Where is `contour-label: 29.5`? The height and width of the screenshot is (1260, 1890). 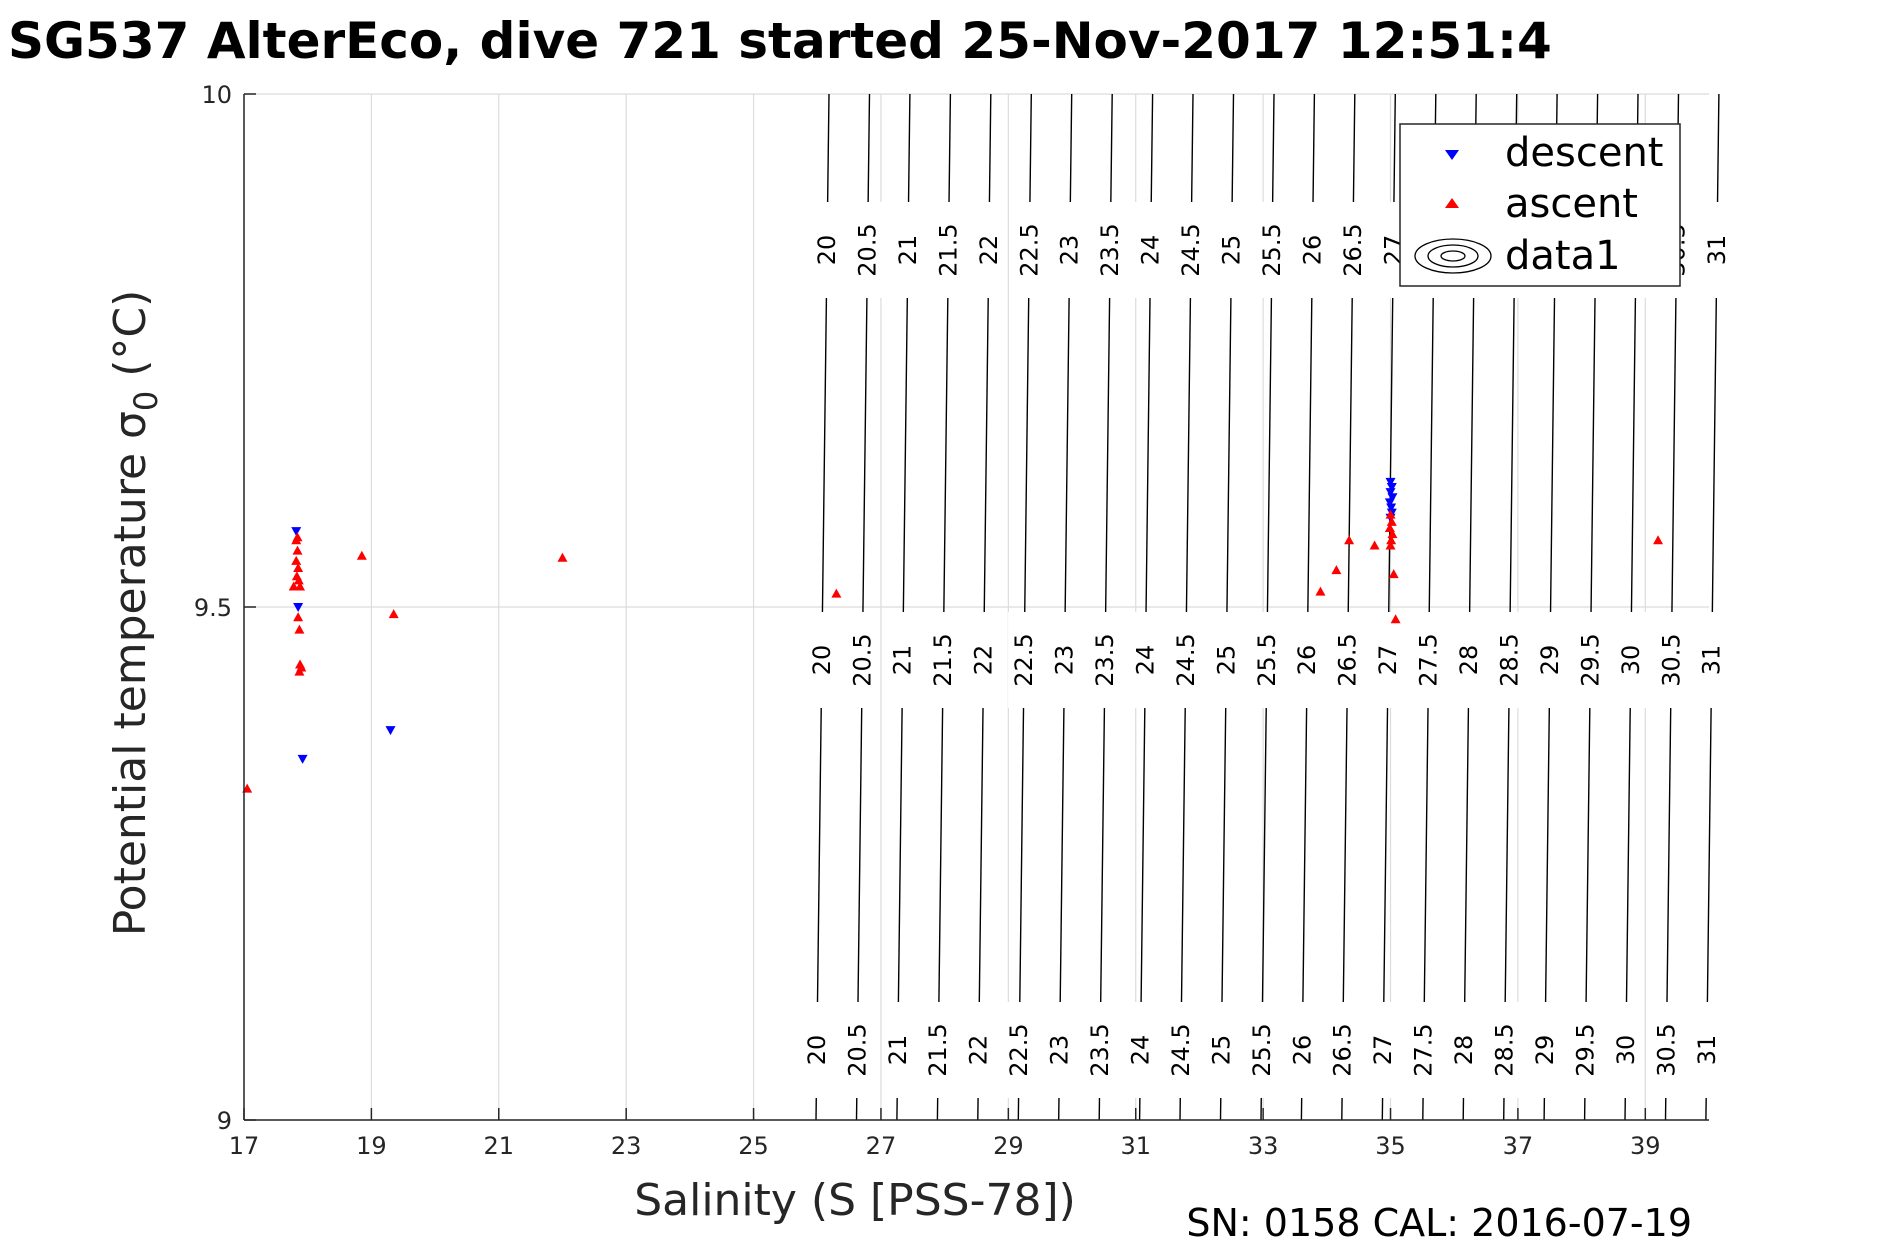
contour-label: 29.5 is located at coordinates (1590, 659).